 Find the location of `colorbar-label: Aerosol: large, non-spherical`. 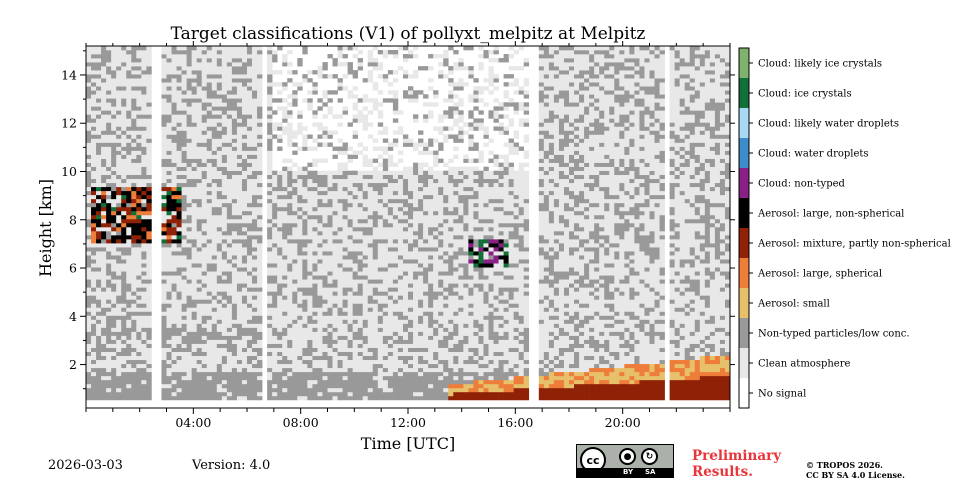

colorbar-label: Aerosol: large, non-spherical is located at coordinates (830, 214).